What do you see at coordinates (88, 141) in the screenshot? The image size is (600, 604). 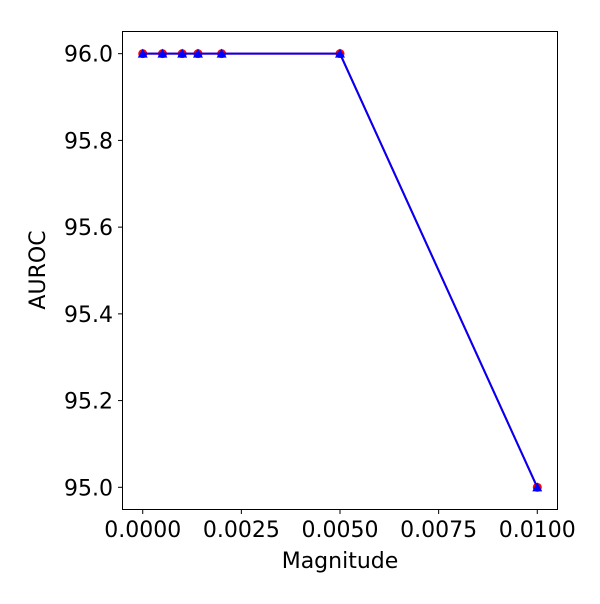 I see `y-tick-label: 95.8` at bounding box center [88, 141].